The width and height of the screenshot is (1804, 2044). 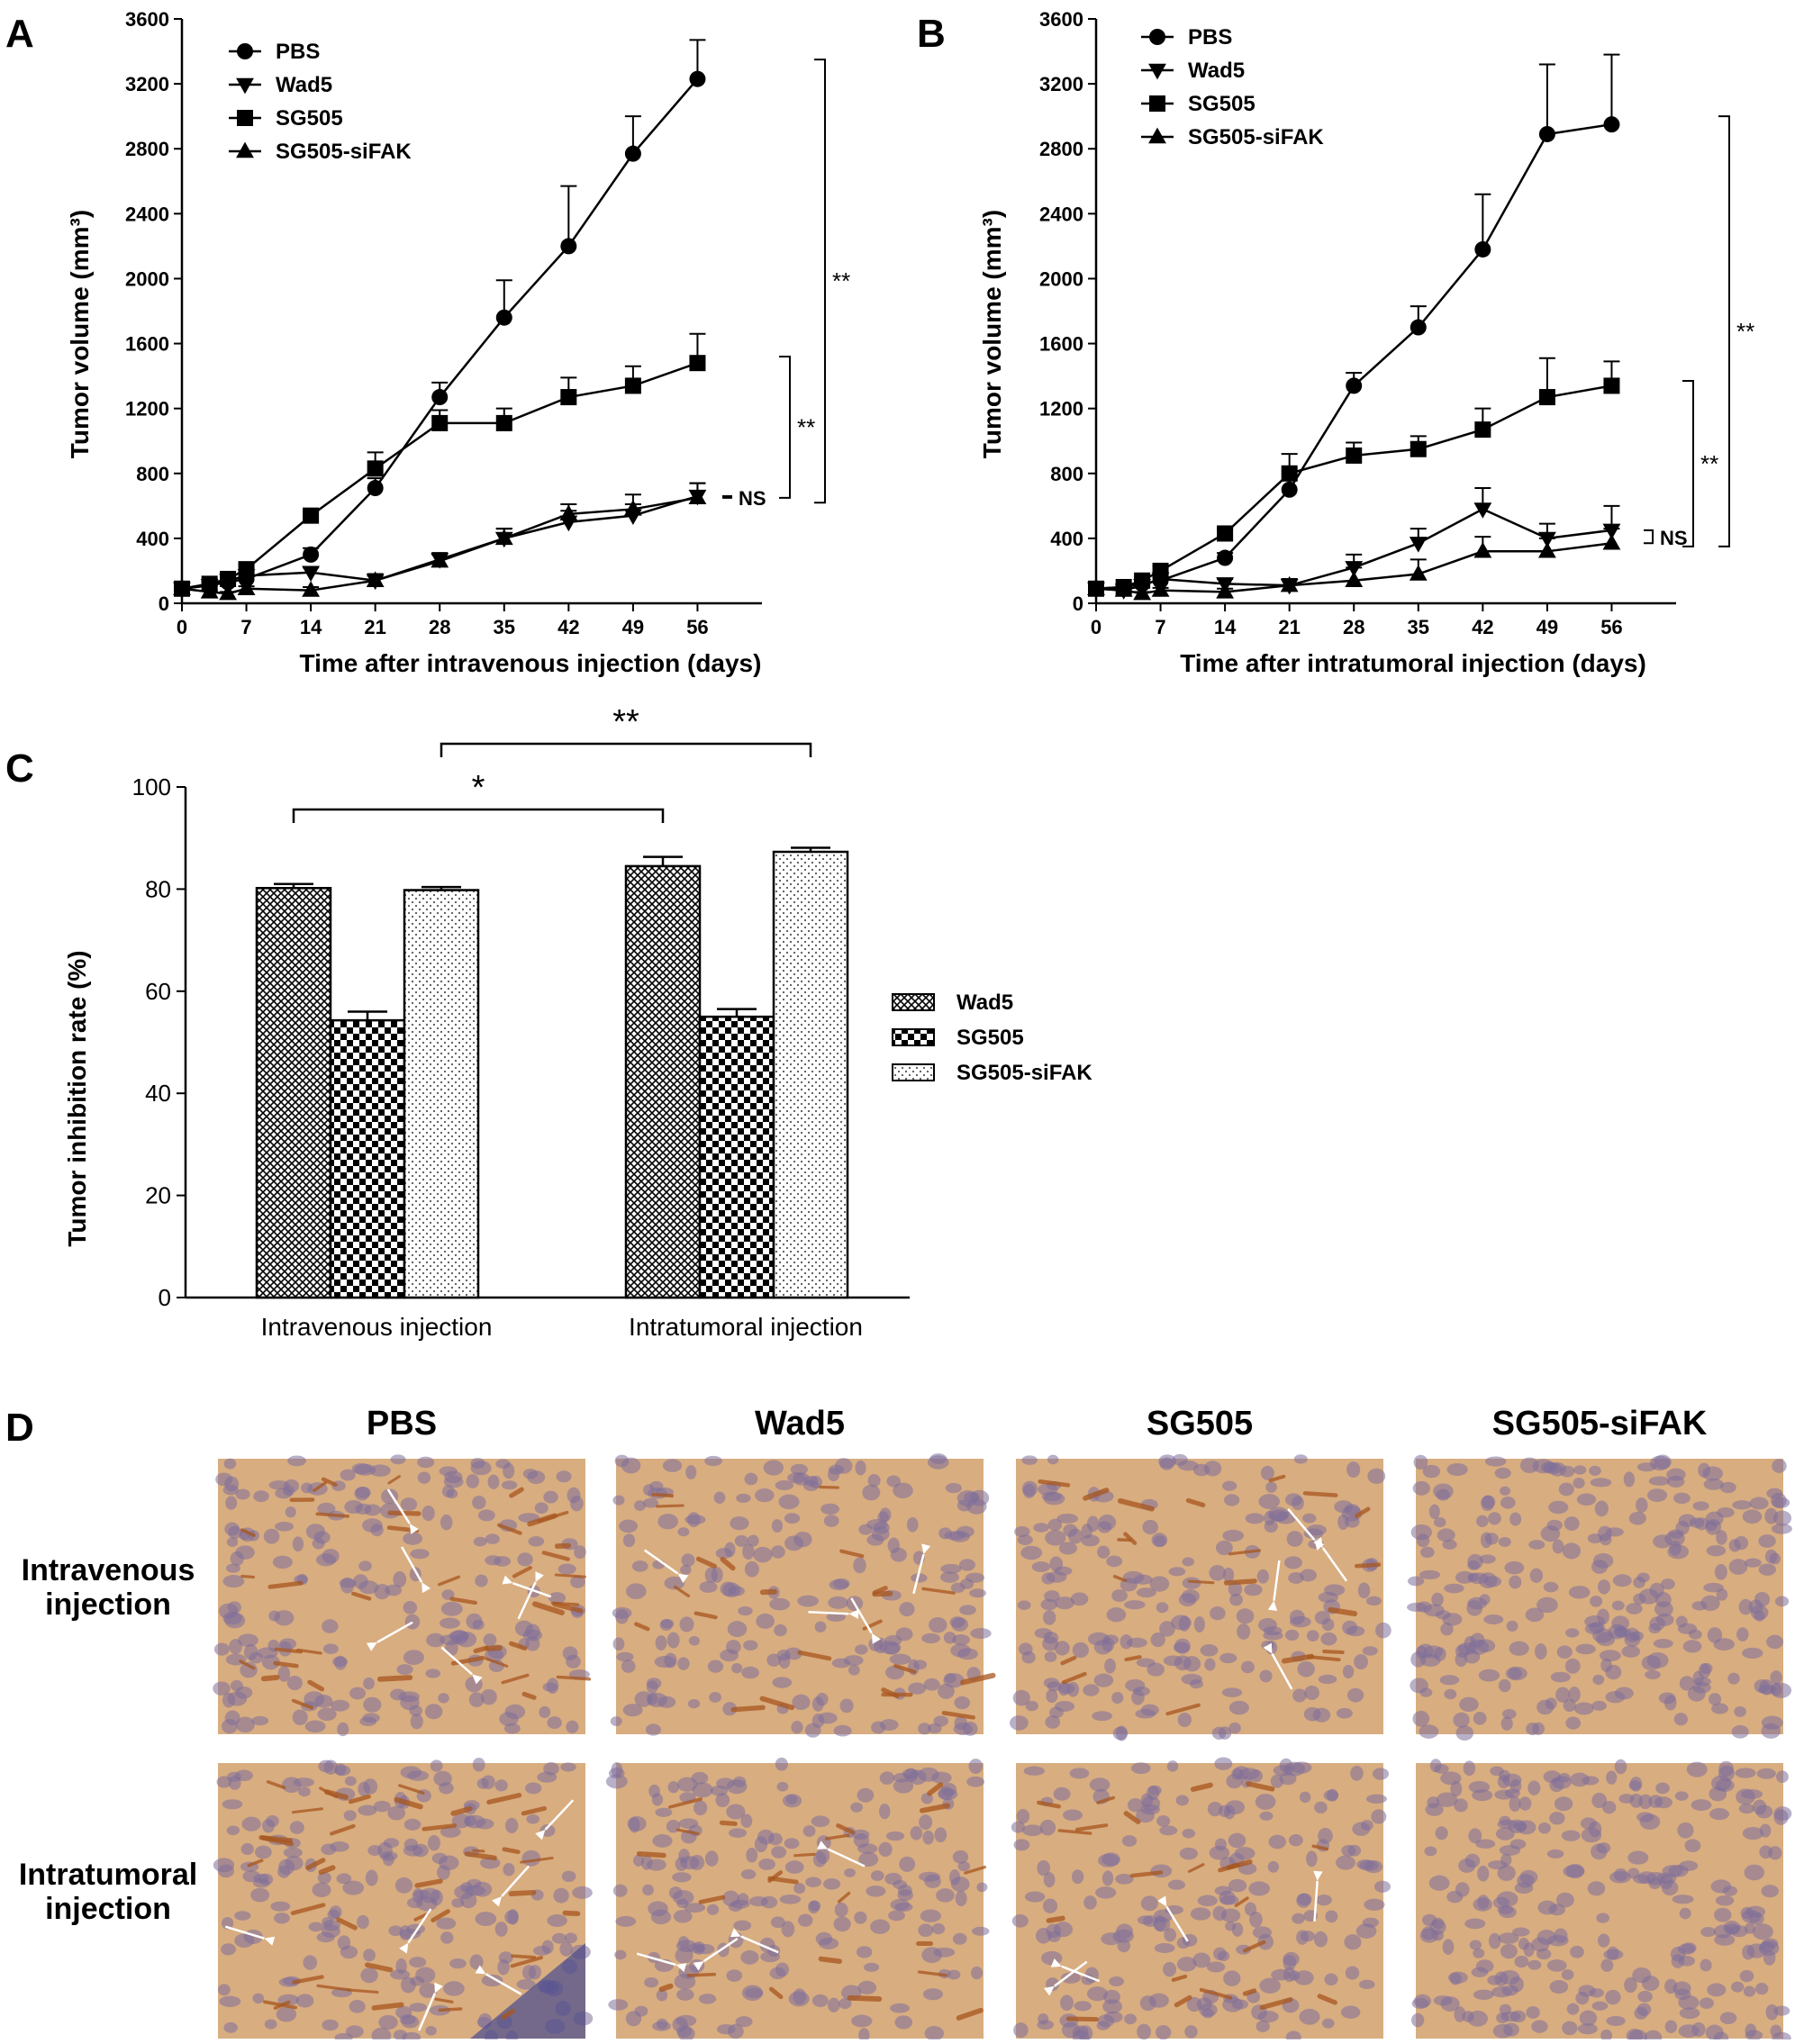 What do you see at coordinates (158, 991) in the screenshot?
I see `chart-c-y-tick-label: 60` at bounding box center [158, 991].